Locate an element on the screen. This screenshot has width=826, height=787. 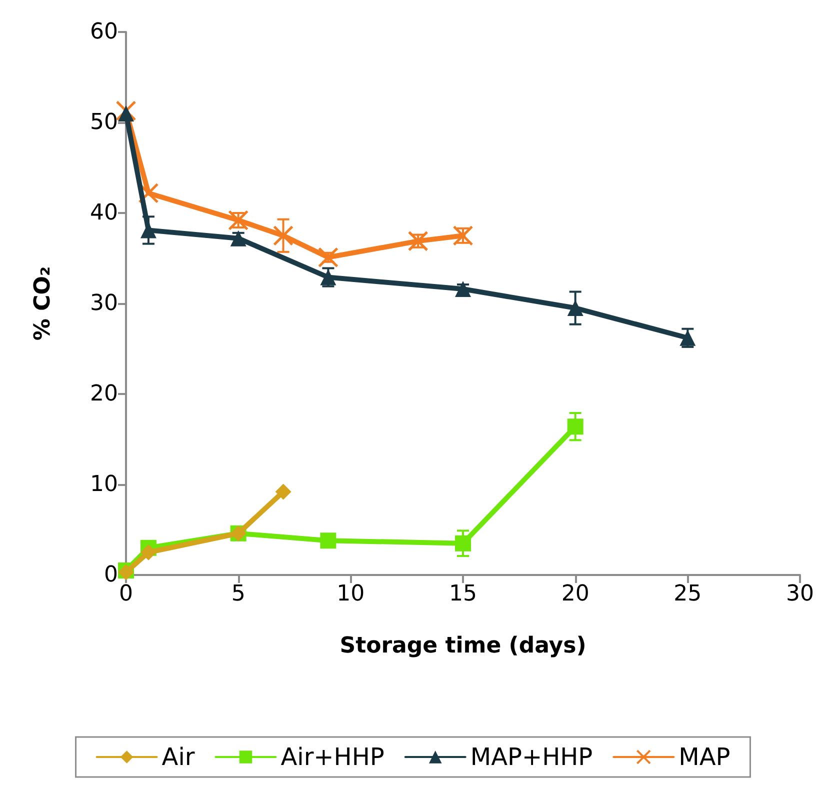
legend-label: MAP is located at coordinates (704, 757).